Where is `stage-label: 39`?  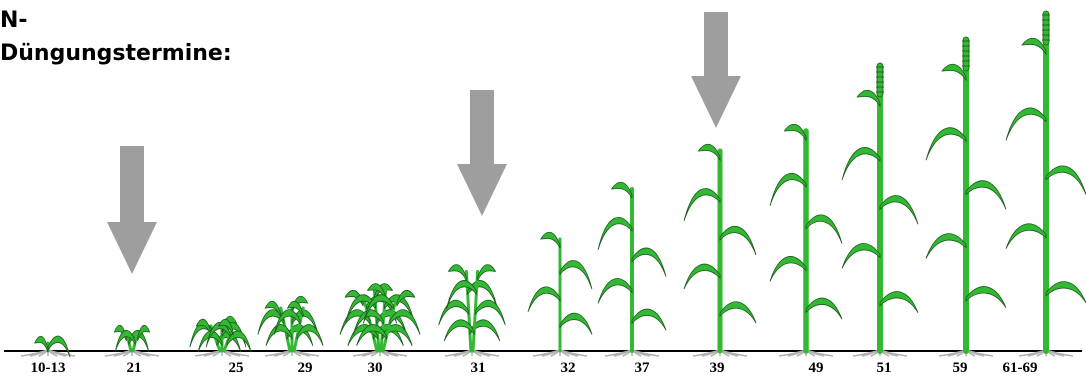
stage-label: 39 is located at coordinates (717, 368).